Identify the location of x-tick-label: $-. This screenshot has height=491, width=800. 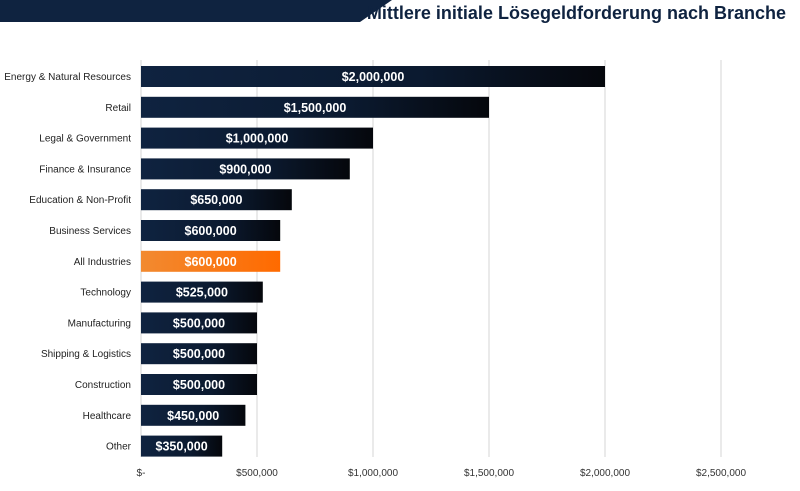
(141, 473).